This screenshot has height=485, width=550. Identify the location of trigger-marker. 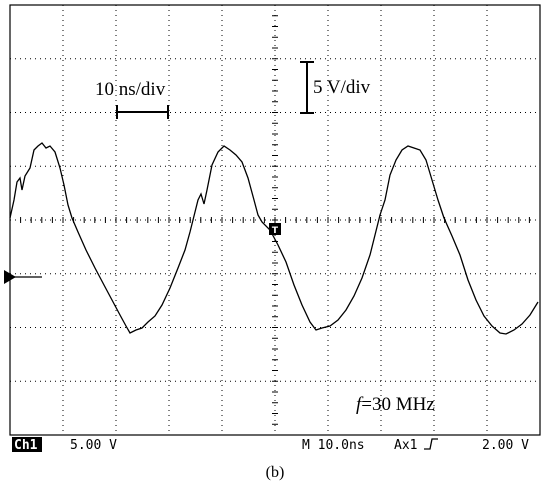
(275, 229).